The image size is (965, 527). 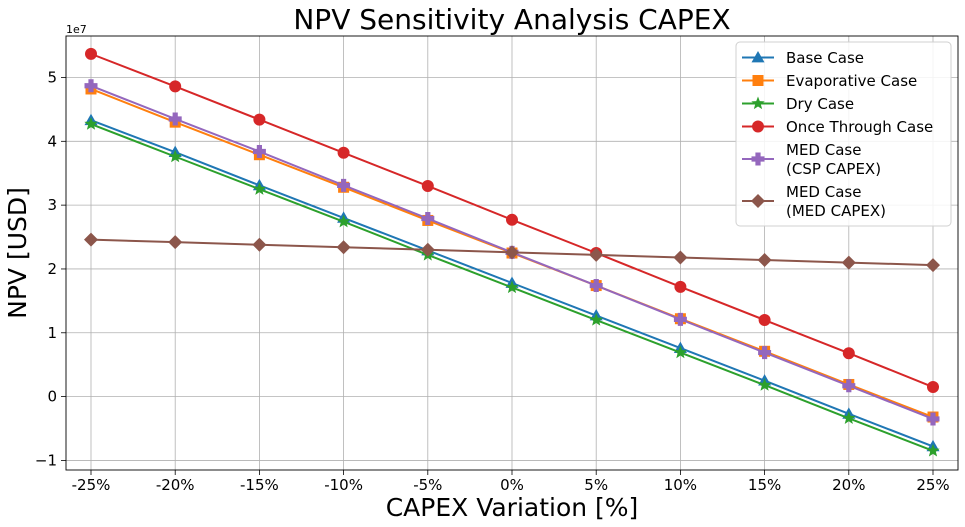 I want to click on y-tick-label: 1, so click(x=52, y=333).